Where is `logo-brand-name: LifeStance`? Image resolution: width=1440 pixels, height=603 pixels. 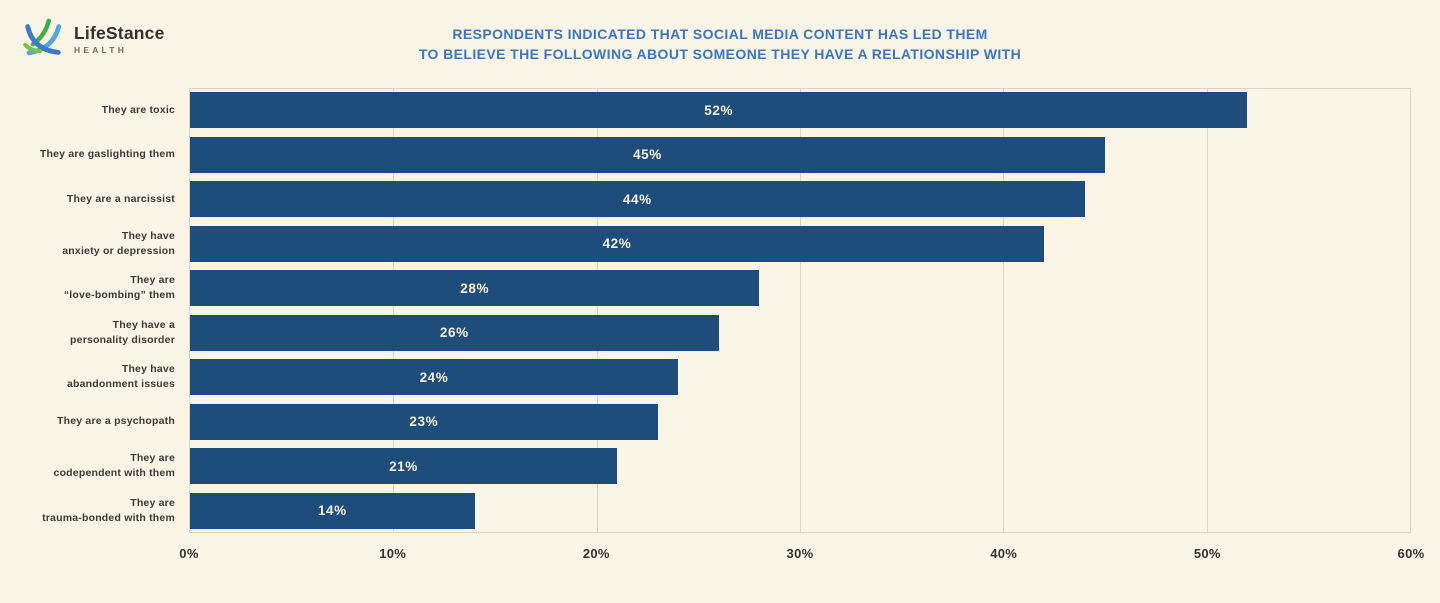
logo-brand-name: LifeStance is located at coordinates (119, 33).